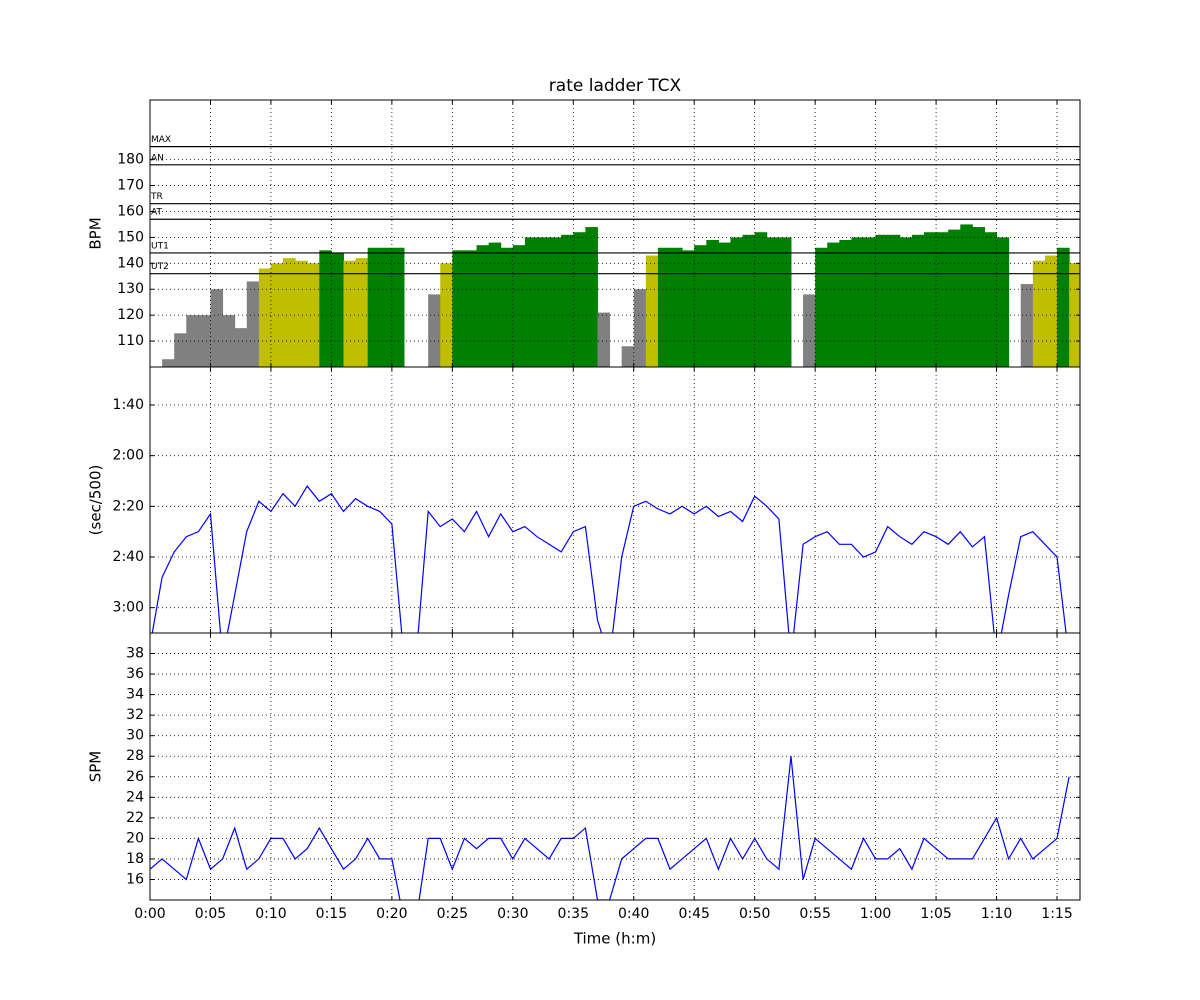 The image size is (1200, 1000). What do you see at coordinates (135, 715) in the screenshot?
I see `y-tick-label: 32` at bounding box center [135, 715].